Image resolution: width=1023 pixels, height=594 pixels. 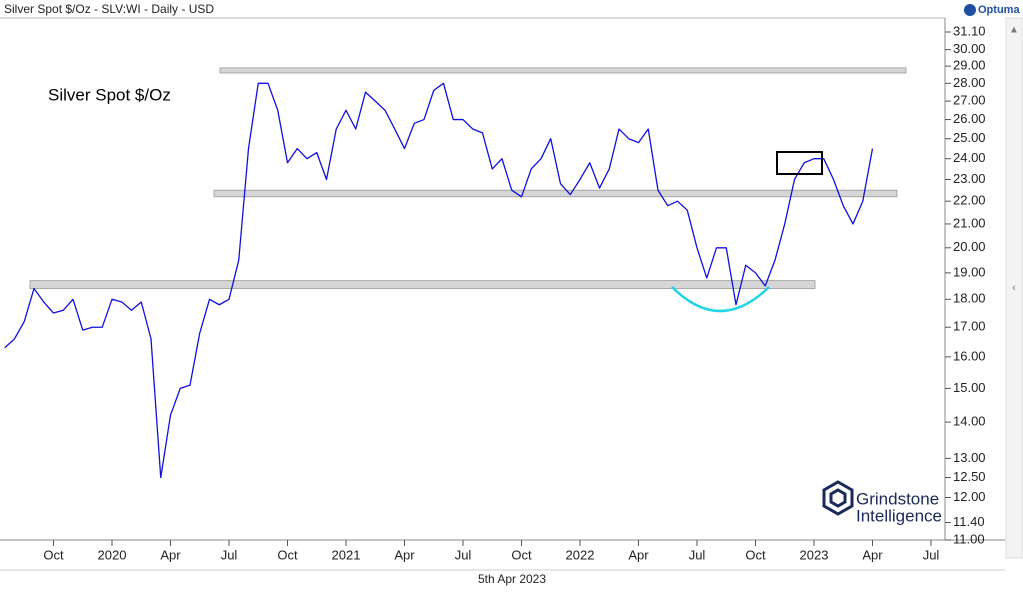 I want to click on watermark-line2: Intelligence, so click(x=899, y=515).